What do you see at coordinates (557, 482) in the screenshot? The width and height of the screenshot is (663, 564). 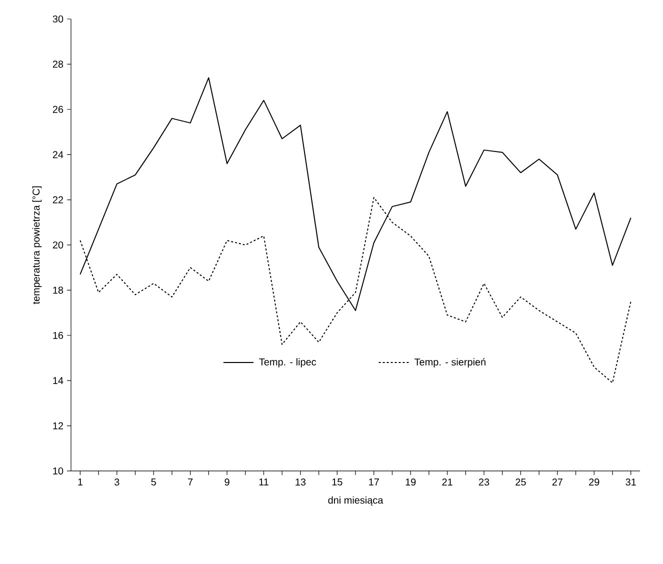 I see `x-tick-label: 27` at bounding box center [557, 482].